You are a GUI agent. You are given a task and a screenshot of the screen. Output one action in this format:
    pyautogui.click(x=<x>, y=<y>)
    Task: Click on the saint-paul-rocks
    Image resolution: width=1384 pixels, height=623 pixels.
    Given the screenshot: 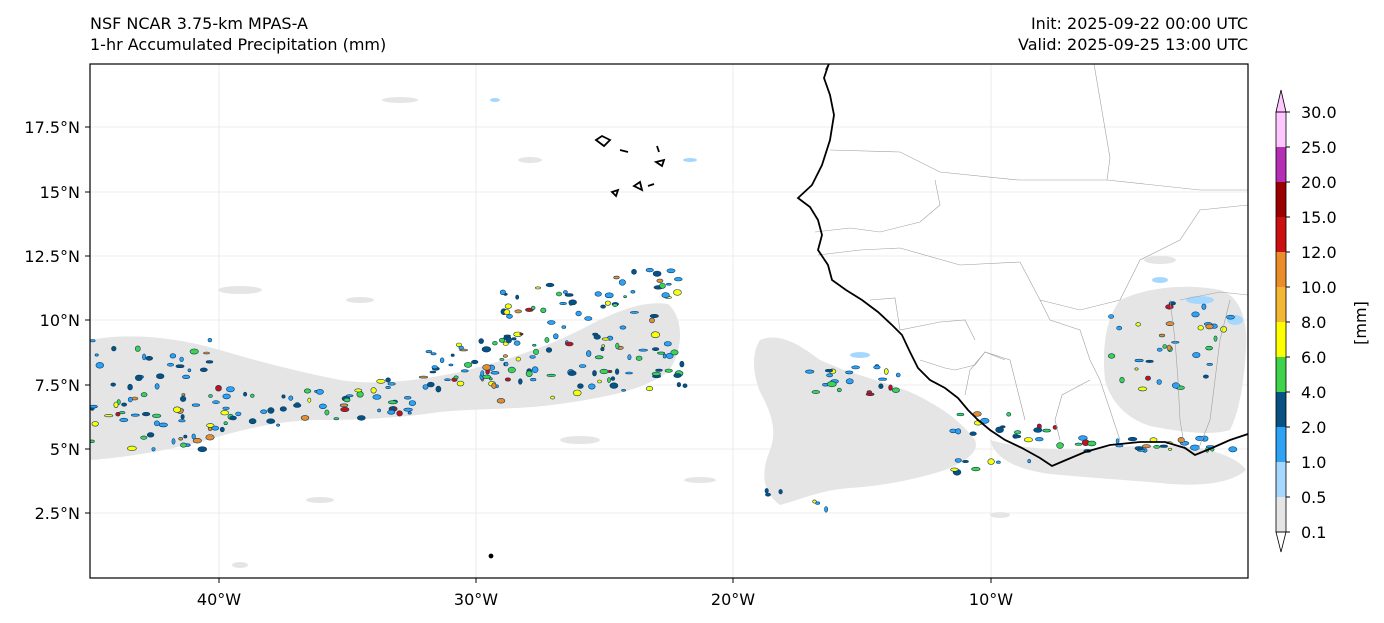 What is the action you would take?
    pyautogui.click(x=491, y=556)
    